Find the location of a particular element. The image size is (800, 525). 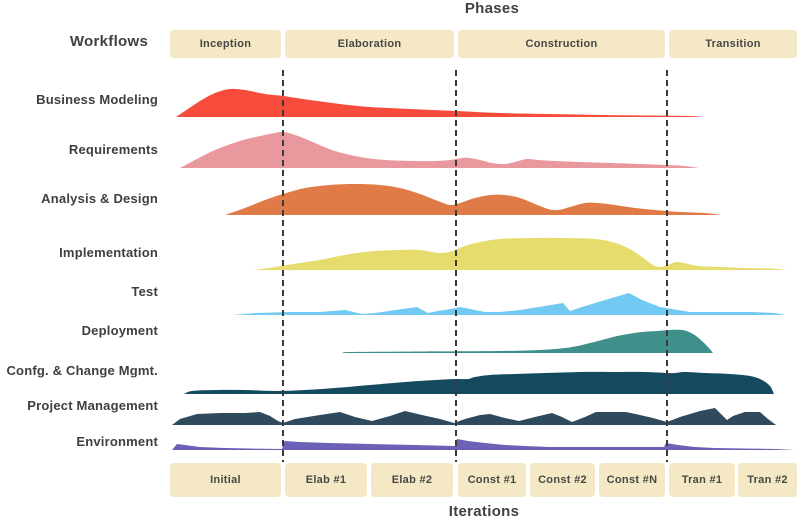

phase-box-inception: Inception is located at coordinates (225, 44).